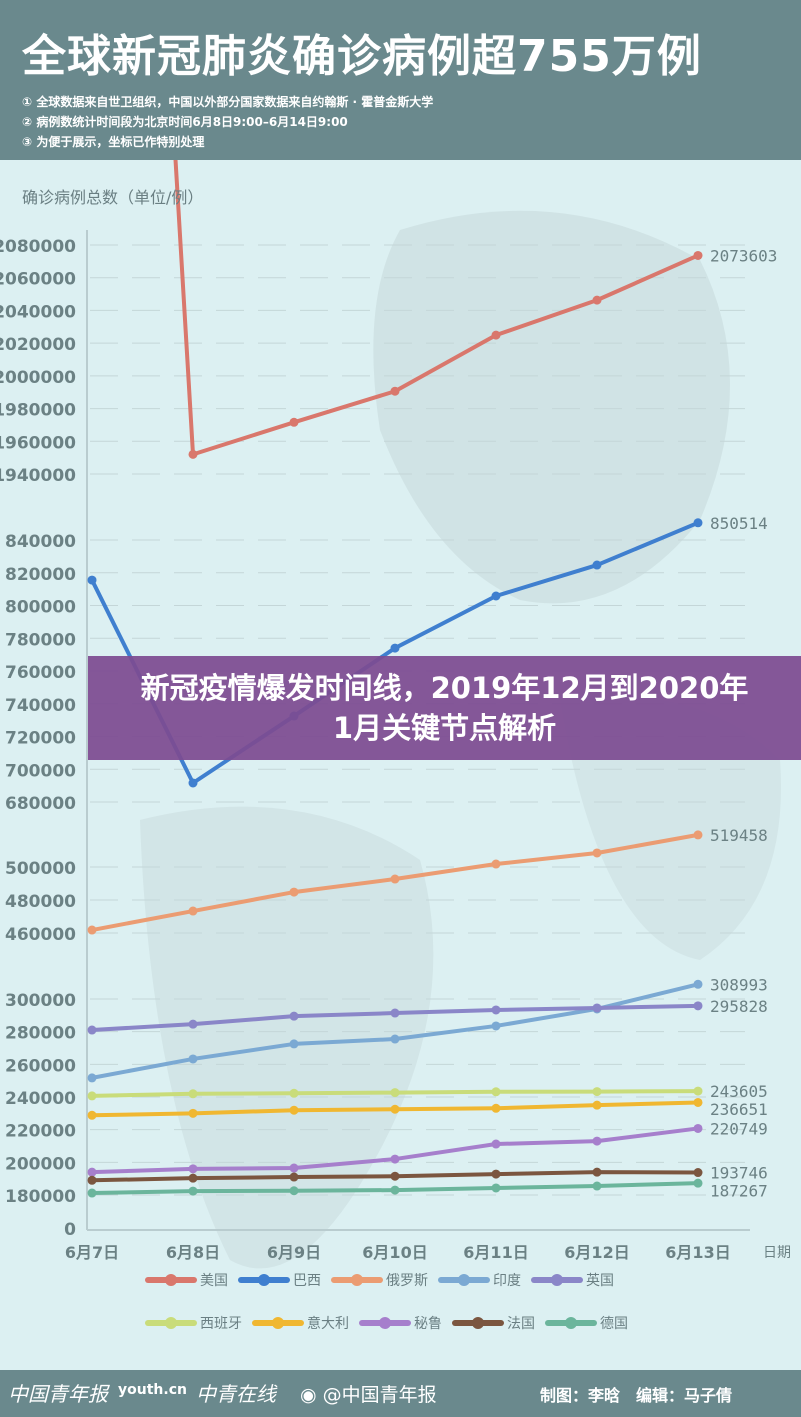 The image size is (801, 1417). I want to click on legend-label: 俄罗斯, so click(407, 1281).